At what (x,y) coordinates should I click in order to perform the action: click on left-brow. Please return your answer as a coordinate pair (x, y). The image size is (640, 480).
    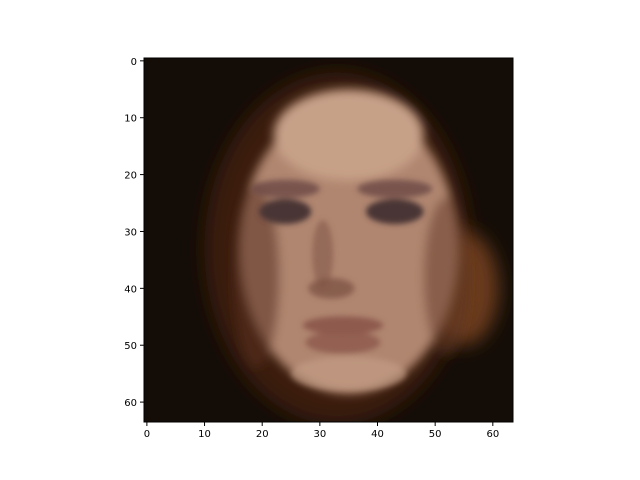
    Looking at the image, I should click on (285, 188).